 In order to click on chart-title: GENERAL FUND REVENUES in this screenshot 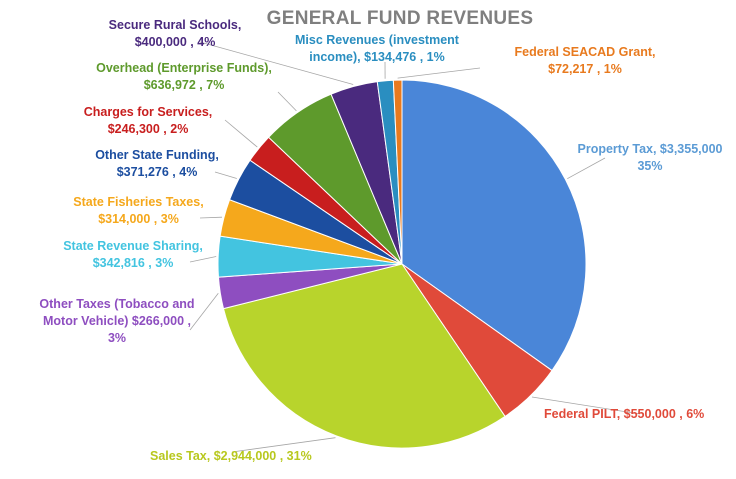, I will do `click(400, 18)`.